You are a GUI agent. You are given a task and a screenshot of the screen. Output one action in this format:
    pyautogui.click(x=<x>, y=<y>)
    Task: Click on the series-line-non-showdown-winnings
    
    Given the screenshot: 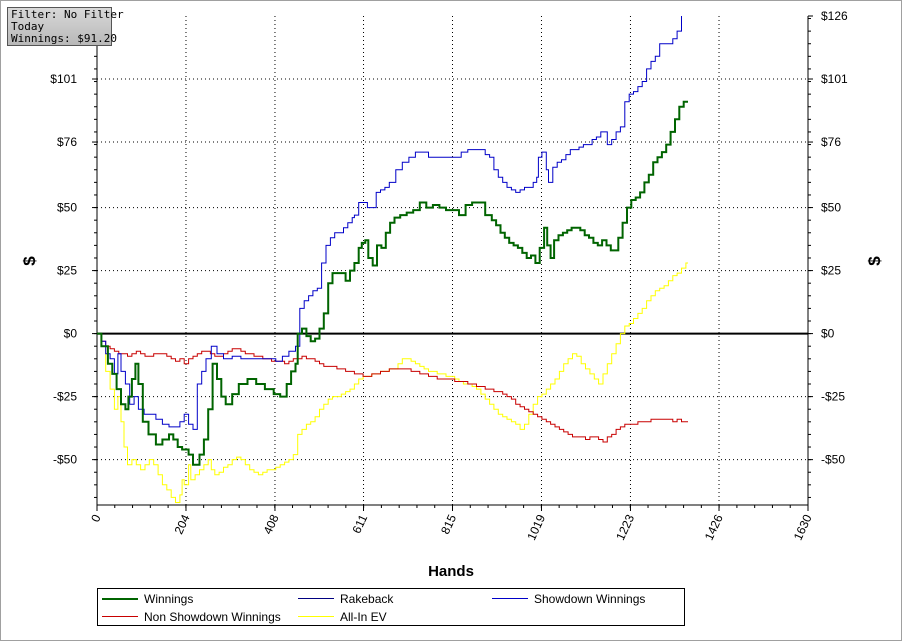 What is the action you would take?
    pyautogui.click(x=392, y=388)
    